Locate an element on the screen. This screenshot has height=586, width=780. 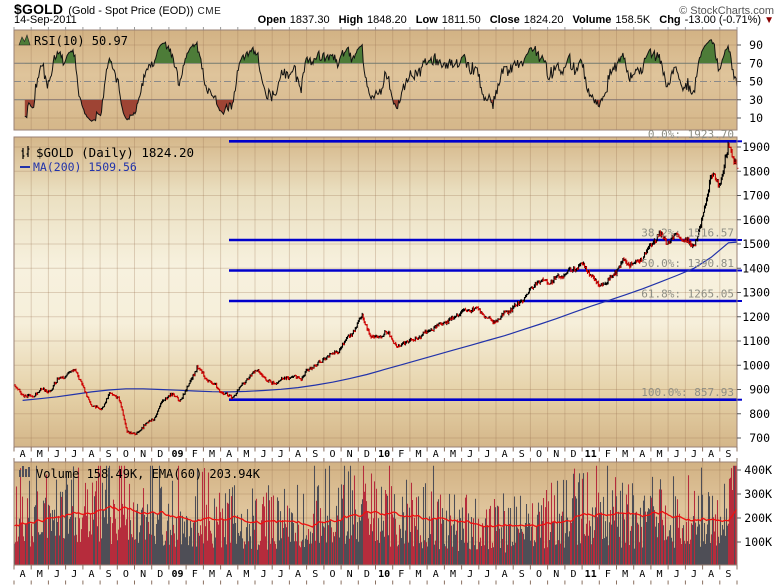
month-label-bottom: 10 is located at coordinates (384, 574).